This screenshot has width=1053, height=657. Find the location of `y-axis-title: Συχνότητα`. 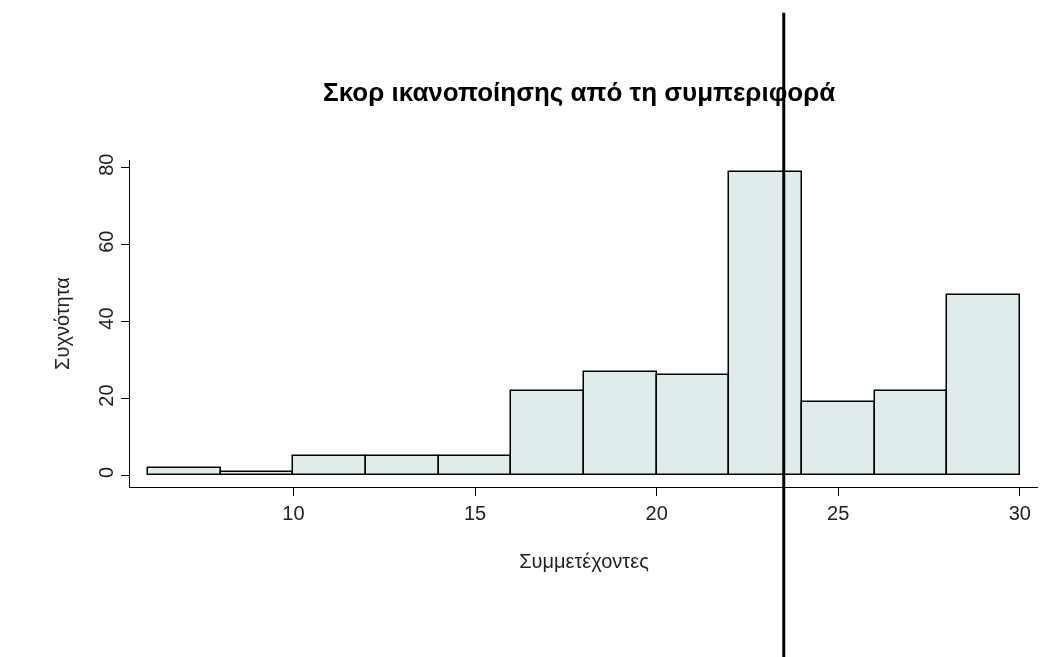

y-axis-title: Συχνότητα is located at coordinates (61, 323).